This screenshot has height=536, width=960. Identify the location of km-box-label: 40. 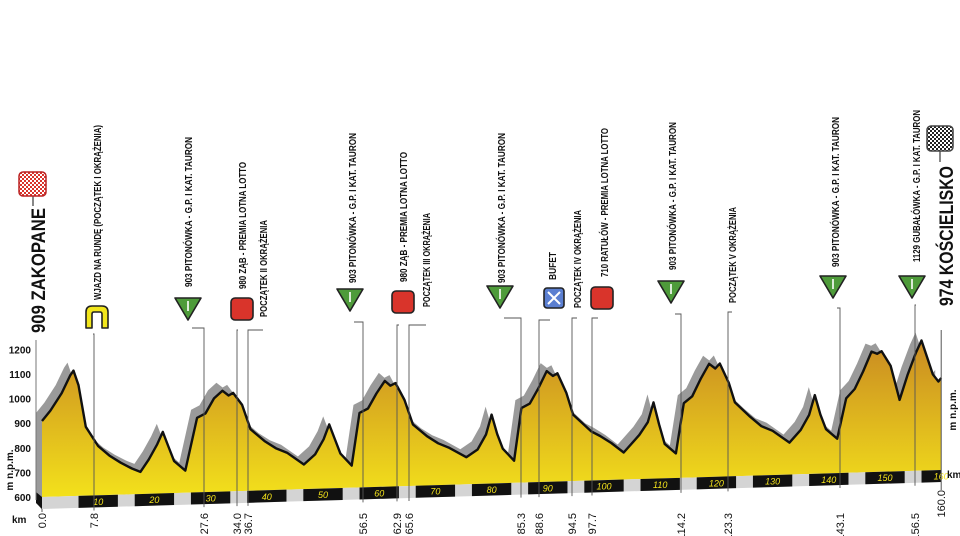
(267, 497).